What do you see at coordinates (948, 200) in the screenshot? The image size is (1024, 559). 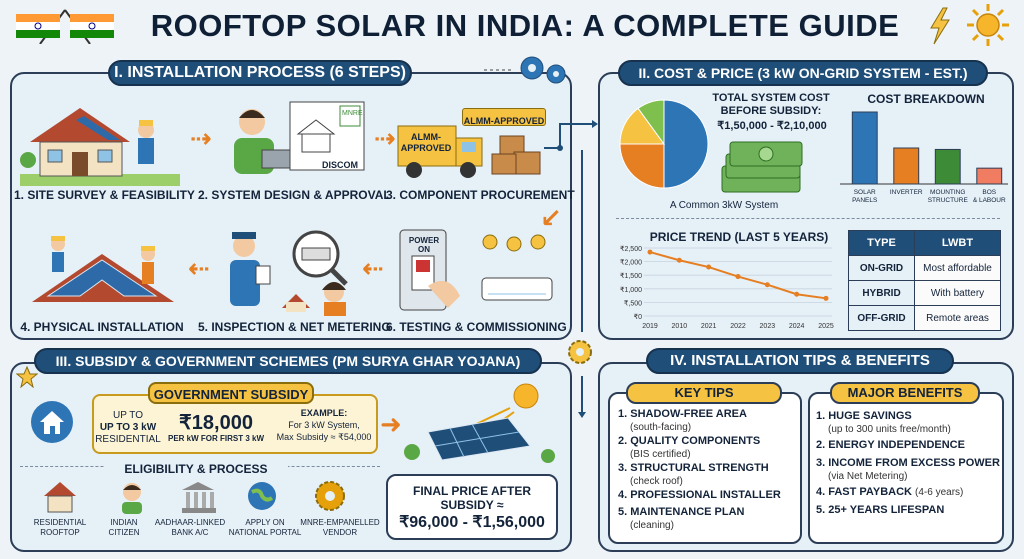 I see `bar-tick-label: STRUCTURE` at bounding box center [948, 200].